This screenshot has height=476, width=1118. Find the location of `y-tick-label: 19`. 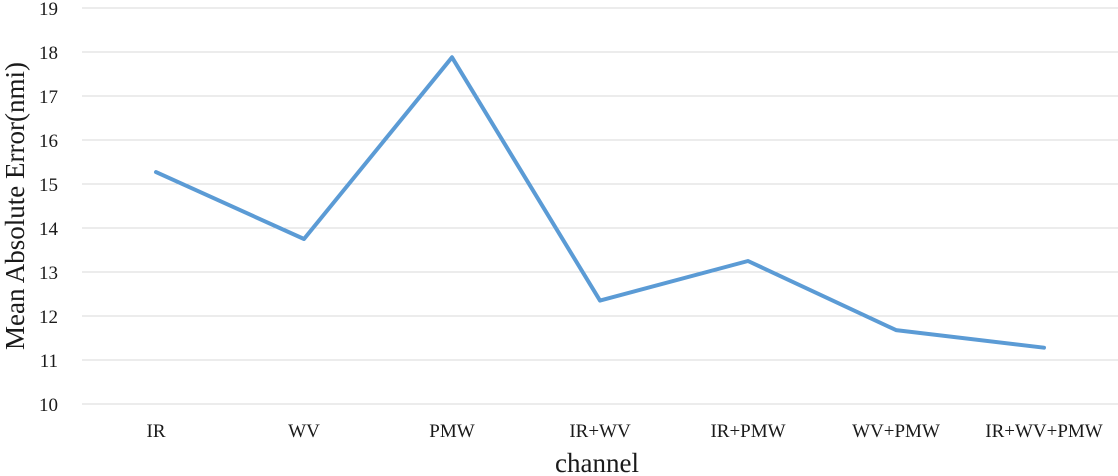

y-tick-label: 19 is located at coordinates (48, 10).